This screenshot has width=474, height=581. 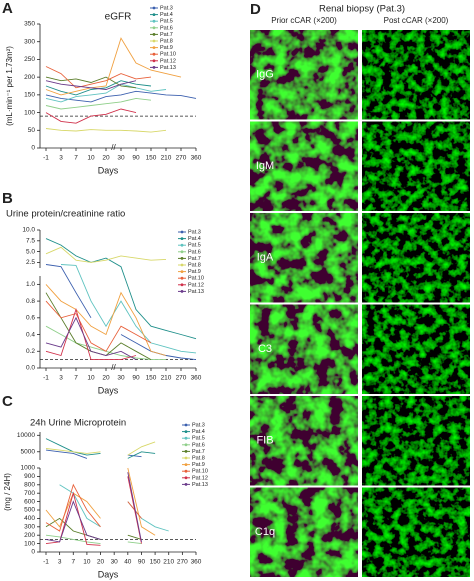 What do you see at coordinates (265, 75) in the screenshot?
I see `row-label: IgG` at bounding box center [265, 75].